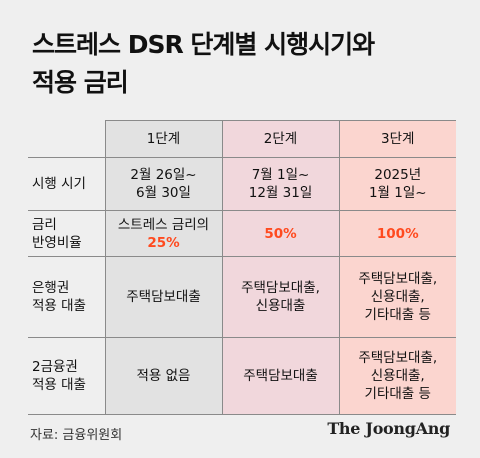 This screenshot has height=458, width=480. I want to click on row-label: 시행 시기, so click(67, 184).